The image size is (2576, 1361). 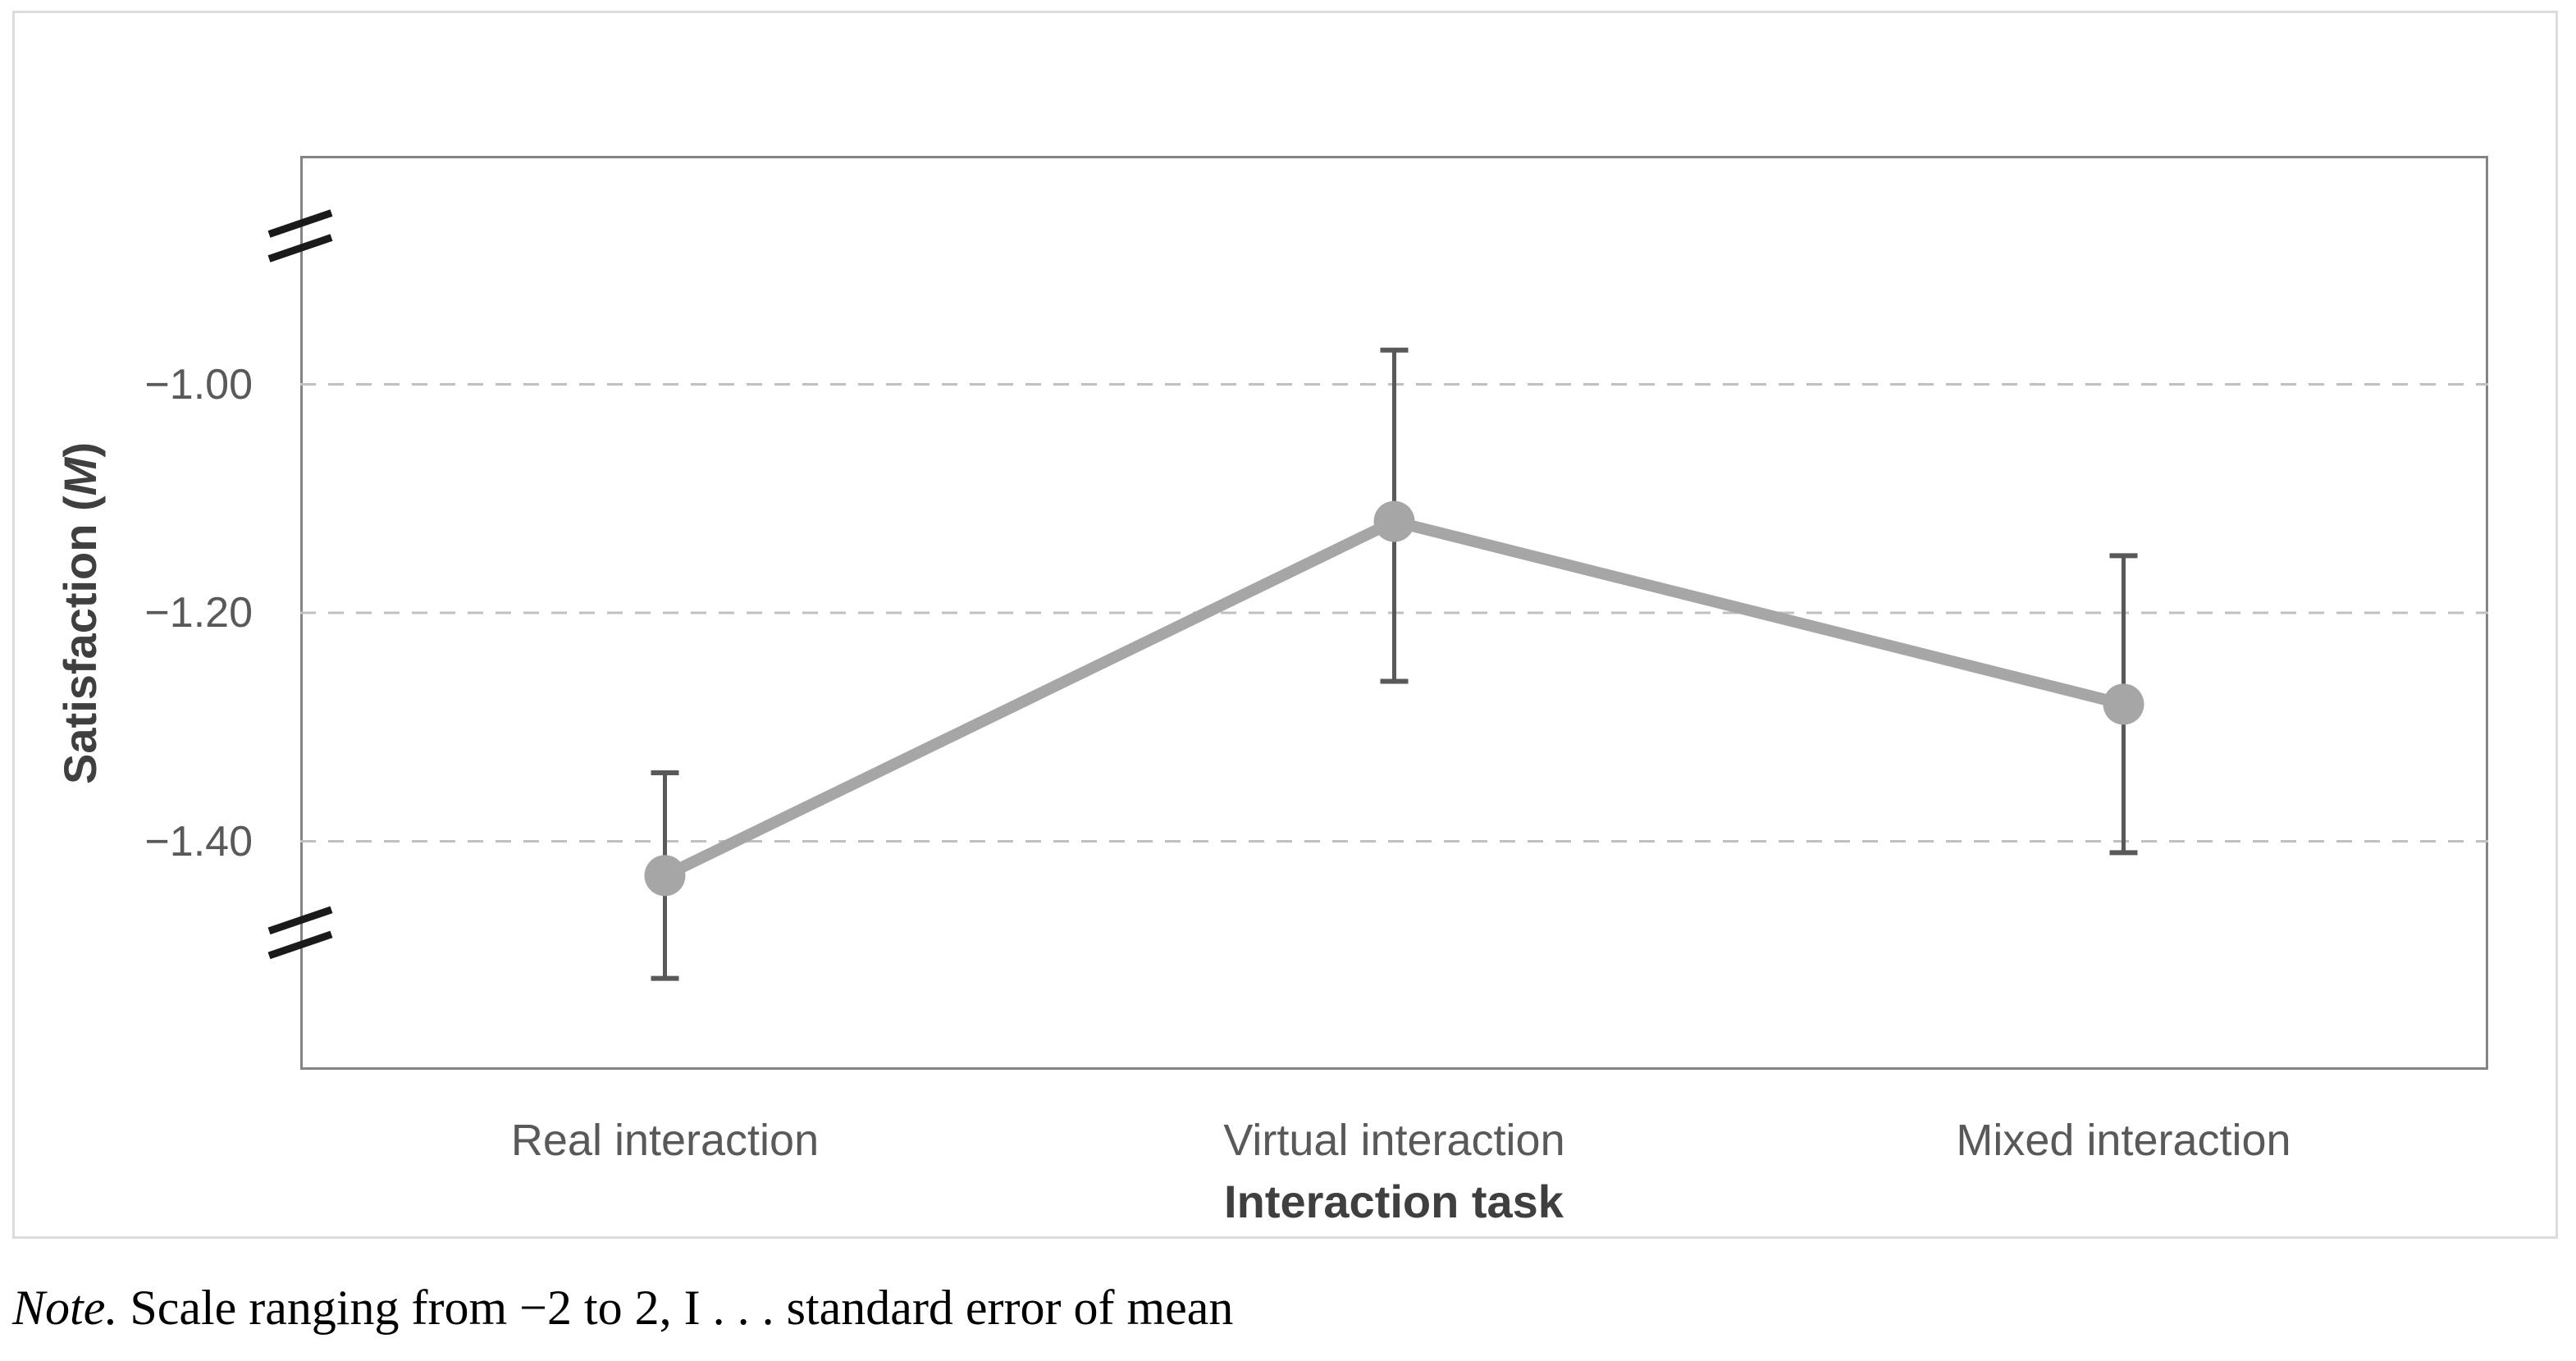 I want to click on x-category-label-2: Mixed interaction, so click(x=2124, y=1140).